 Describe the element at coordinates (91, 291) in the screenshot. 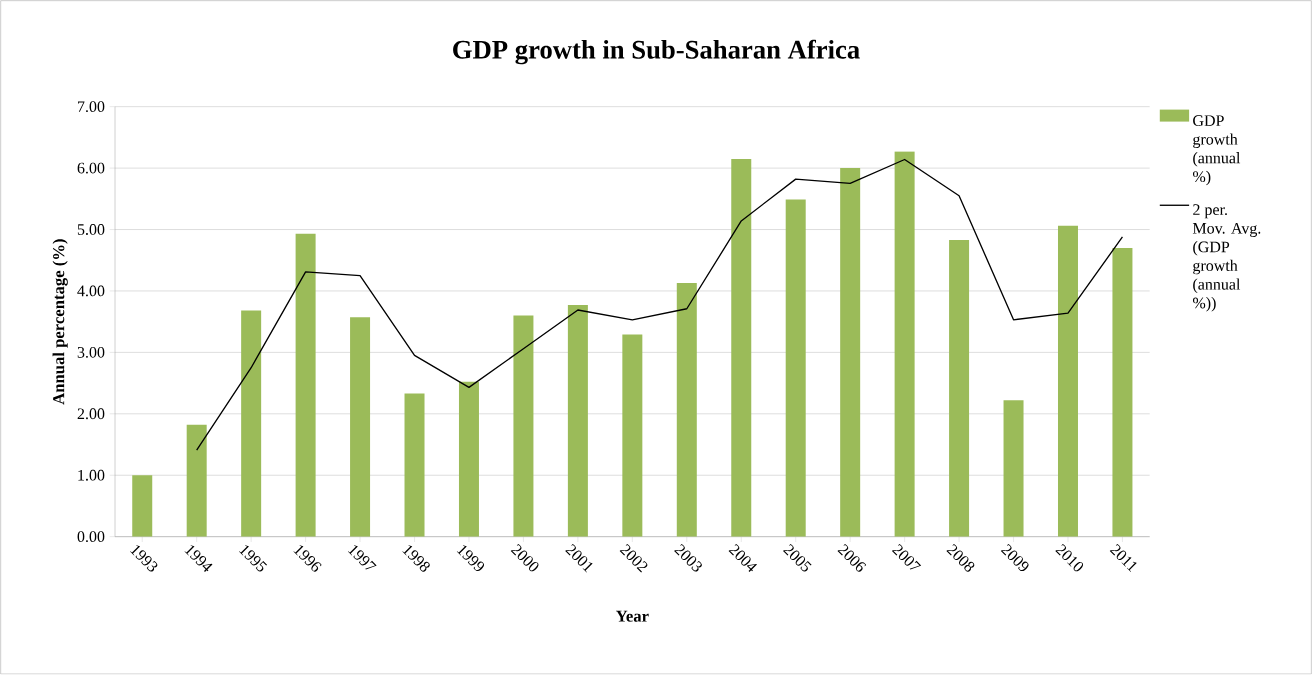

I see `y-tick-label: 4.00` at that location.